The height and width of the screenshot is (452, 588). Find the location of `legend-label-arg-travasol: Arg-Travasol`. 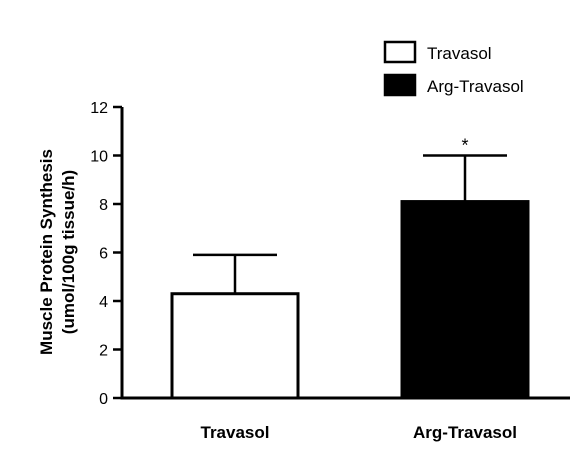

legend-label-arg-travasol: Arg-Travasol is located at coordinates (475, 86).